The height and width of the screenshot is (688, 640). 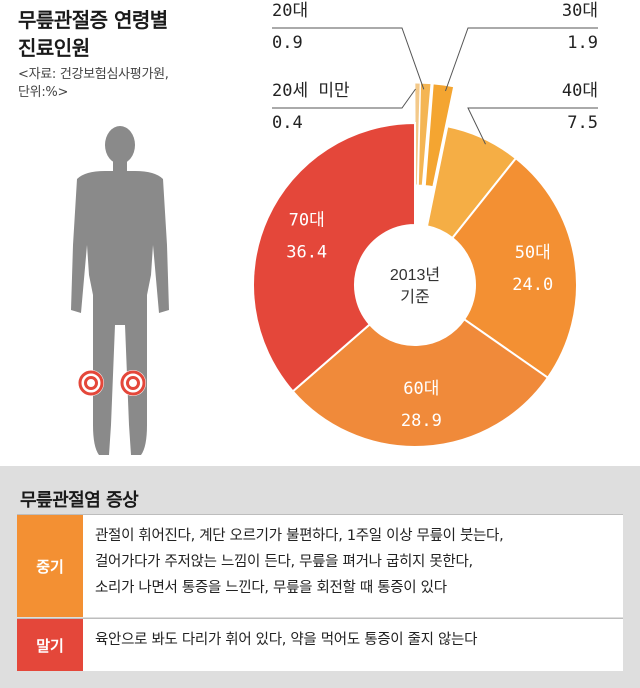 I want to click on slice-value-40대: 7.5, so click(x=582, y=123).